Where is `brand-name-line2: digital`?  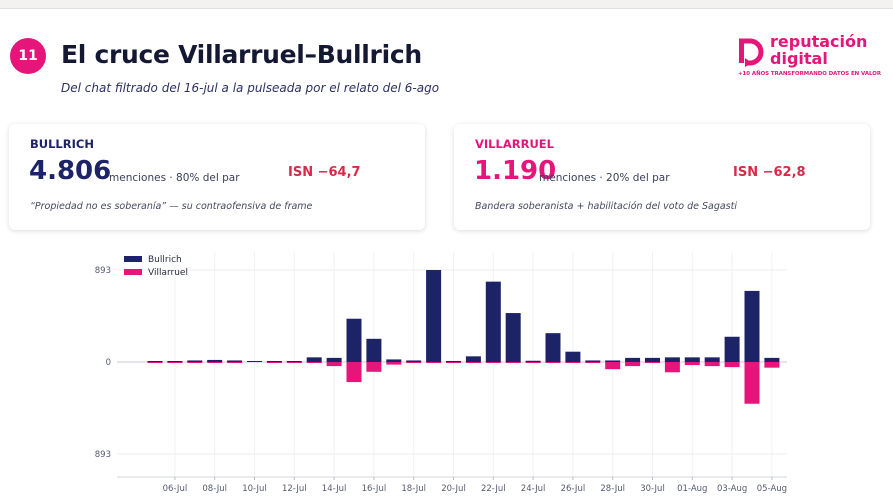
brand-name-line2: digital is located at coordinates (799, 58).